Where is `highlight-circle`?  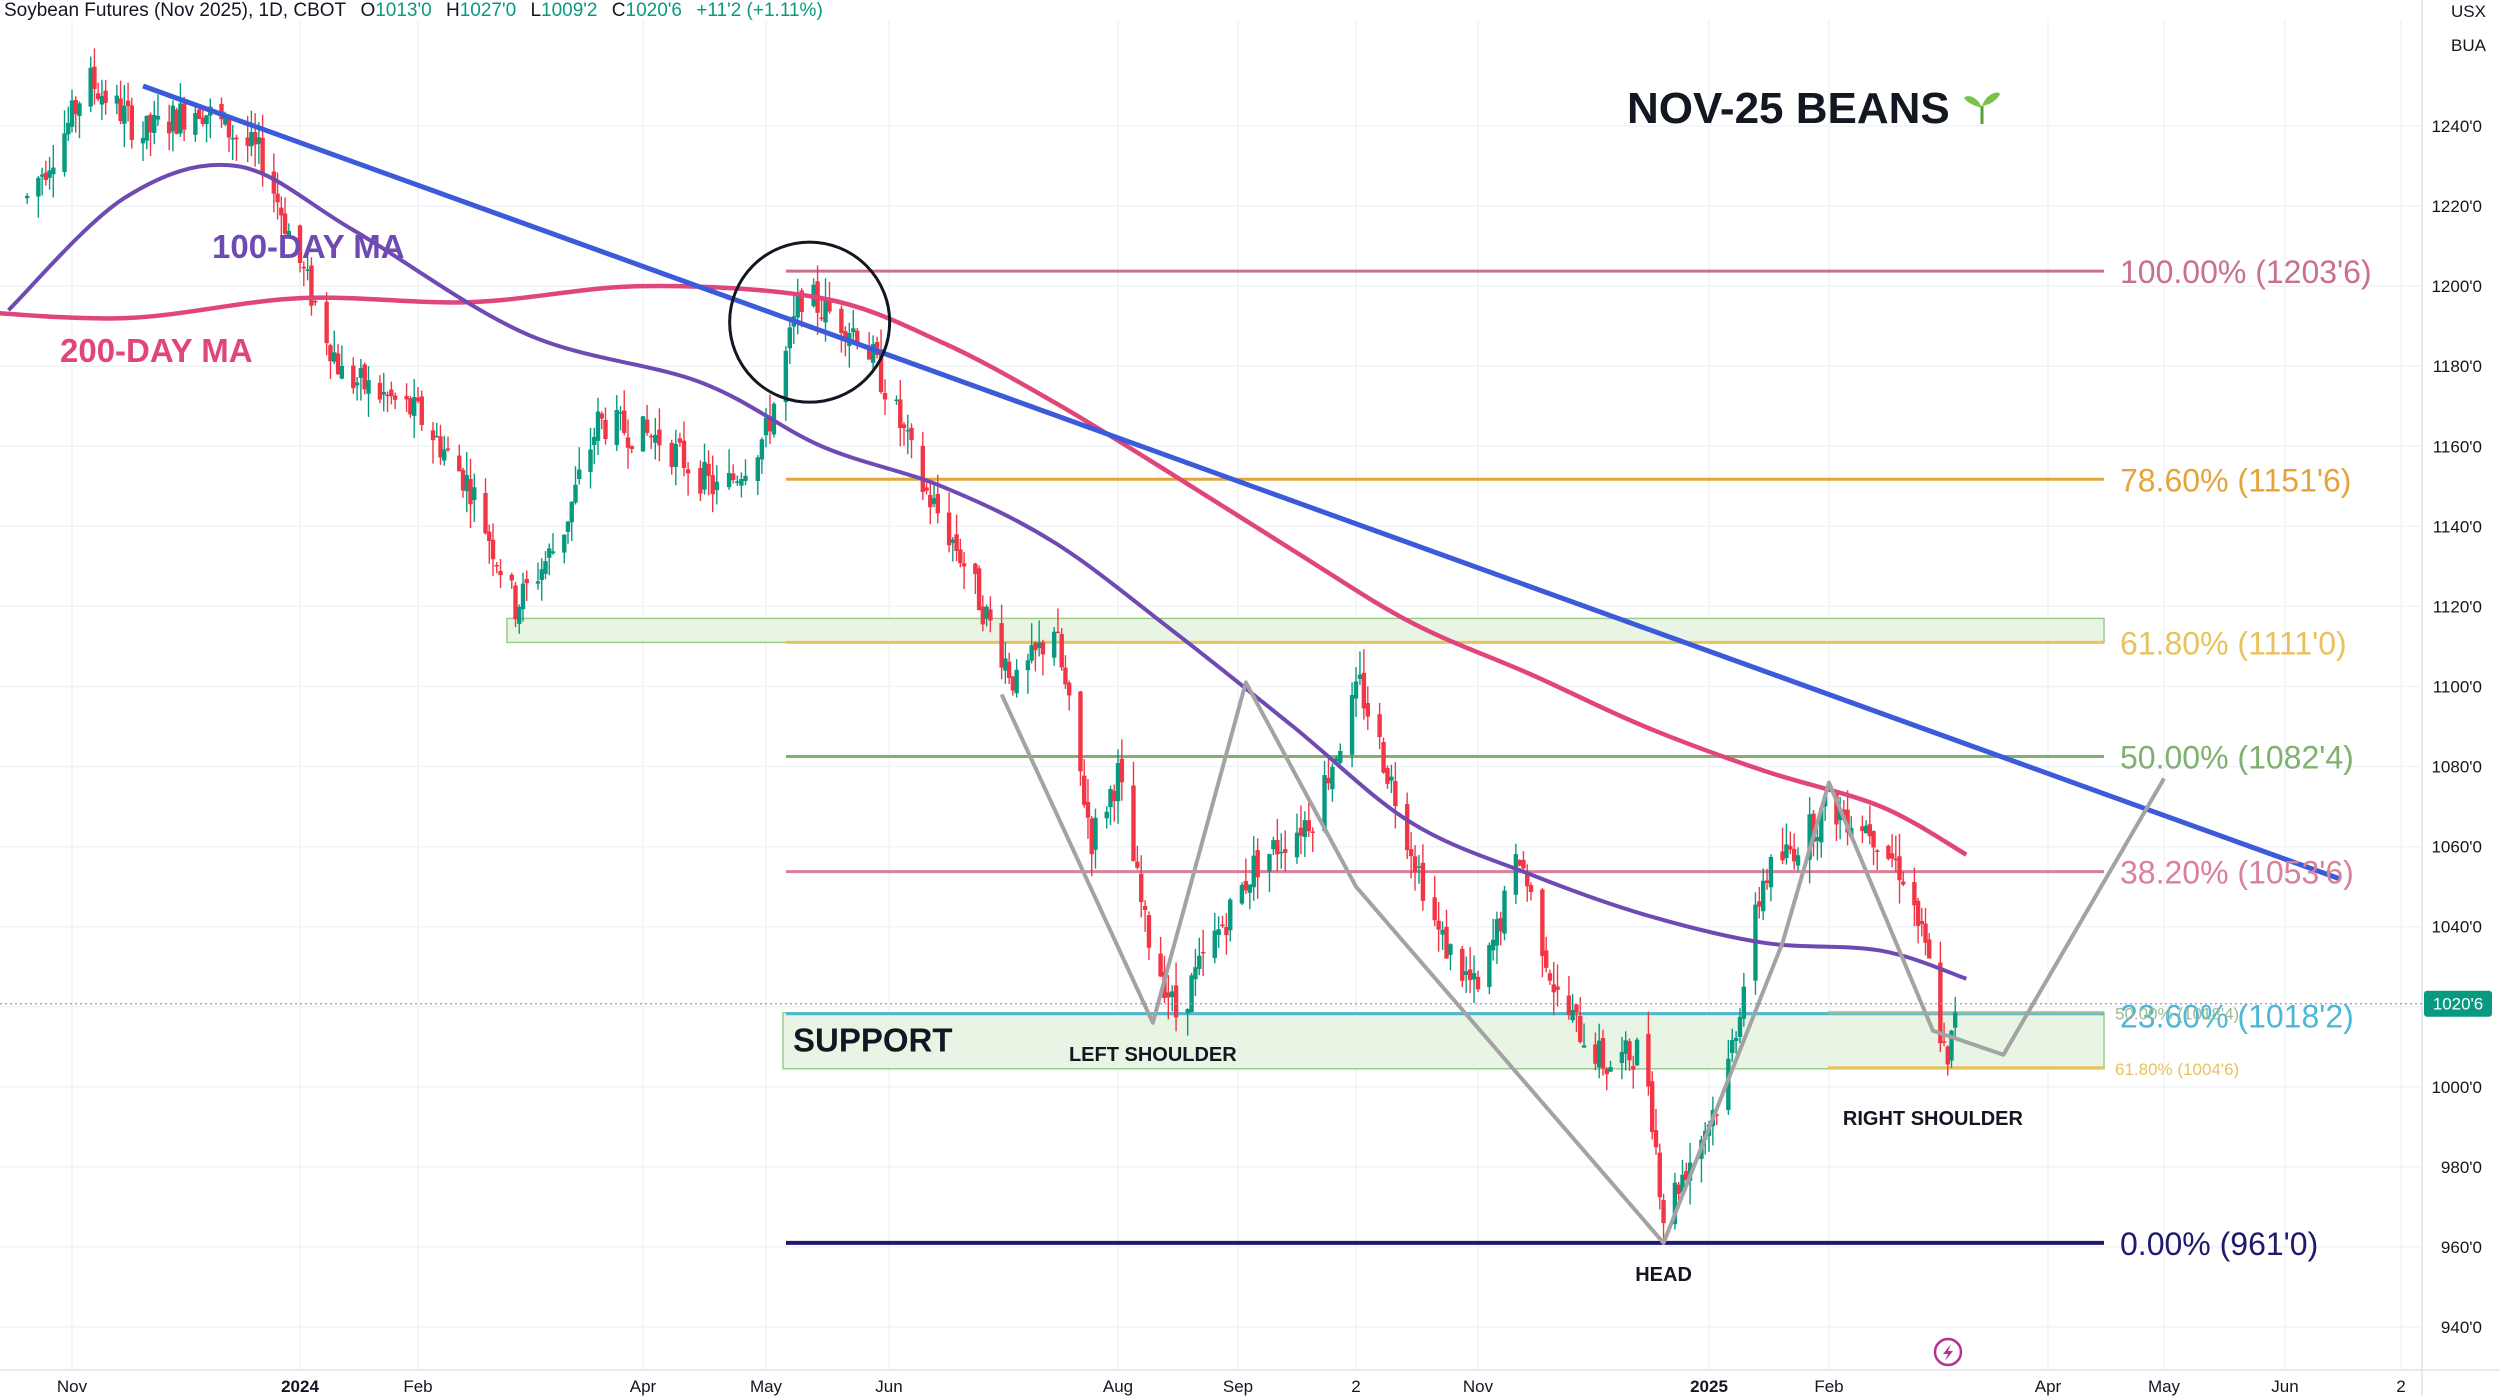 highlight-circle is located at coordinates (810, 322).